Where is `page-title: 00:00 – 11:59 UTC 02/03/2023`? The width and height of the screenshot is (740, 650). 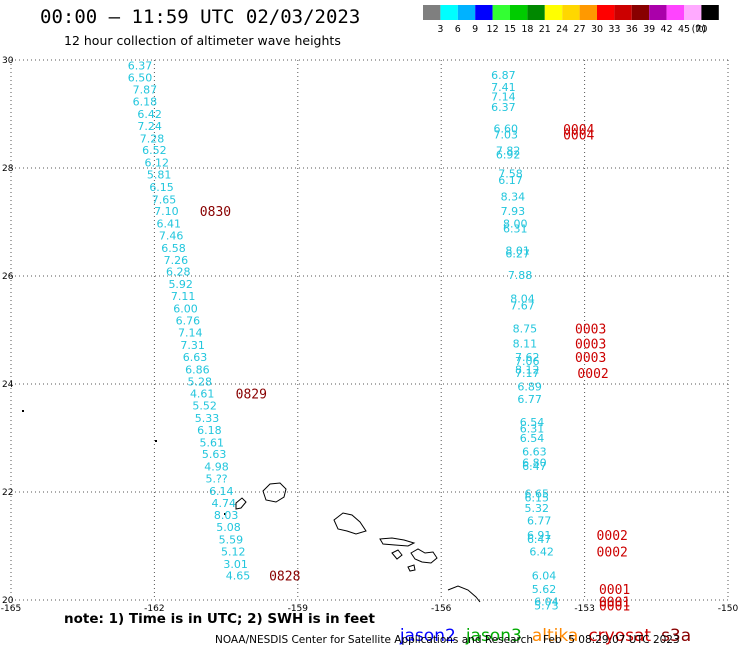
page-title: 00:00 – 11:59 UTC 02/03/2023 is located at coordinates (200, 17).